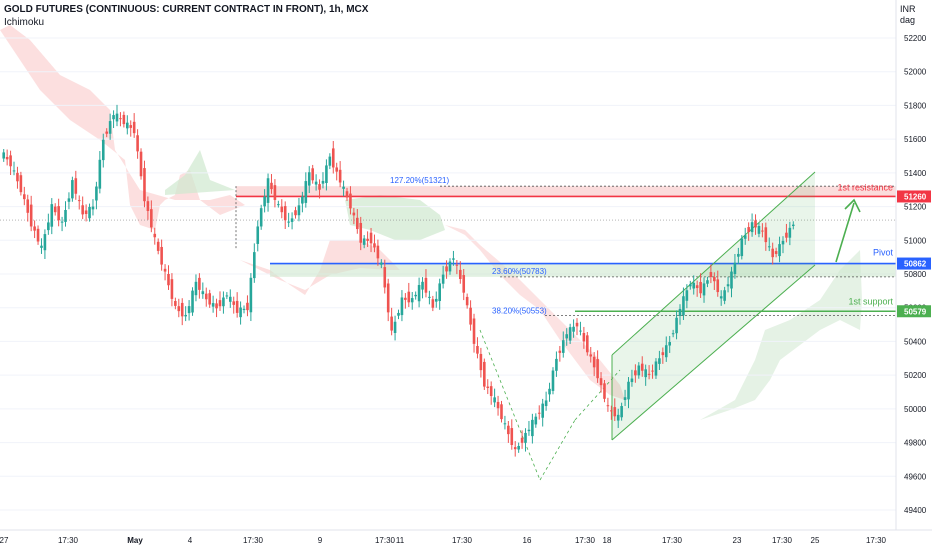 The width and height of the screenshot is (932, 550). I want to click on price-tick-label: 51000, so click(915, 240).